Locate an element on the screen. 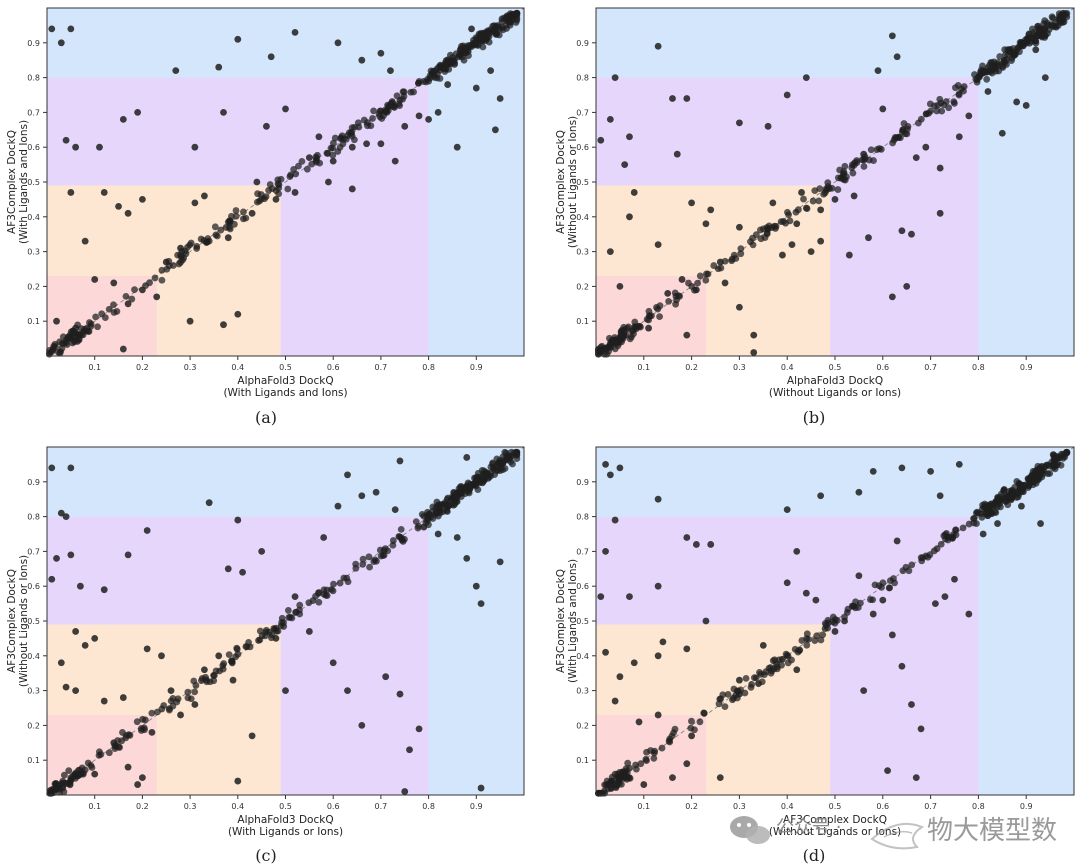 This screenshot has height=865, width=1080. y-tick-label: 0.3 is located at coordinates (33, 252).